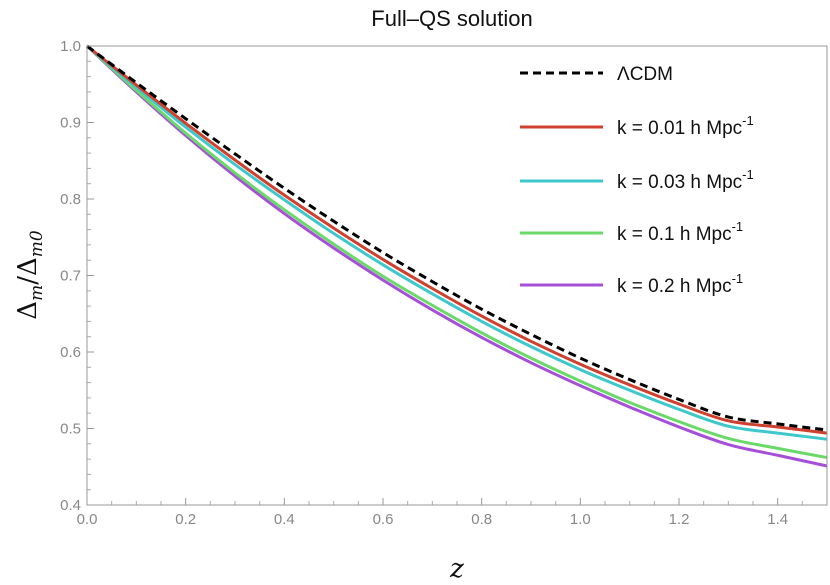 This screenshot has width=830, height=585. I want to click on legend-label-text: k = 0.1 h Mpc, so click(674, 234).